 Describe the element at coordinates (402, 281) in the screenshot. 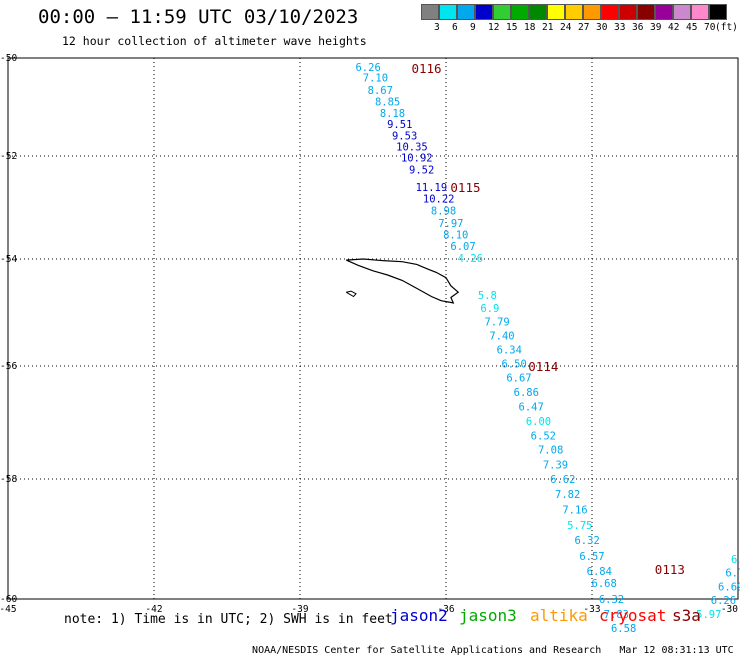

I see `island-coastline` at that location.